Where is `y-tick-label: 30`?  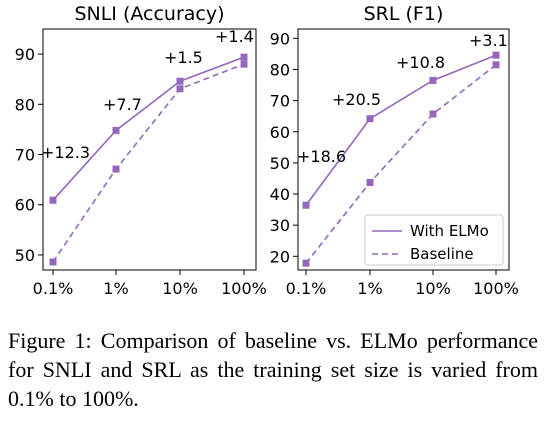 y-tick-label: 30 is located at coordinates (280, 225).